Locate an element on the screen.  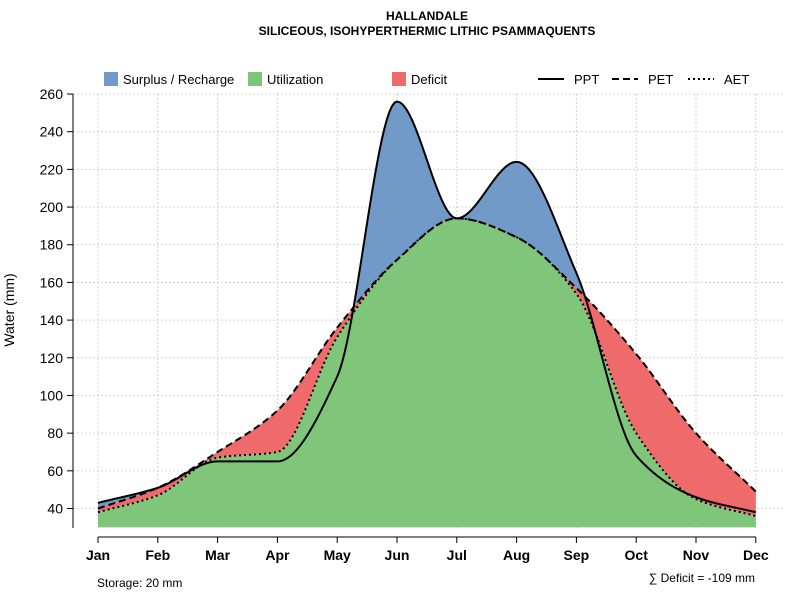
y-tick-label-260: 260 is located at coordinates (52, 94).